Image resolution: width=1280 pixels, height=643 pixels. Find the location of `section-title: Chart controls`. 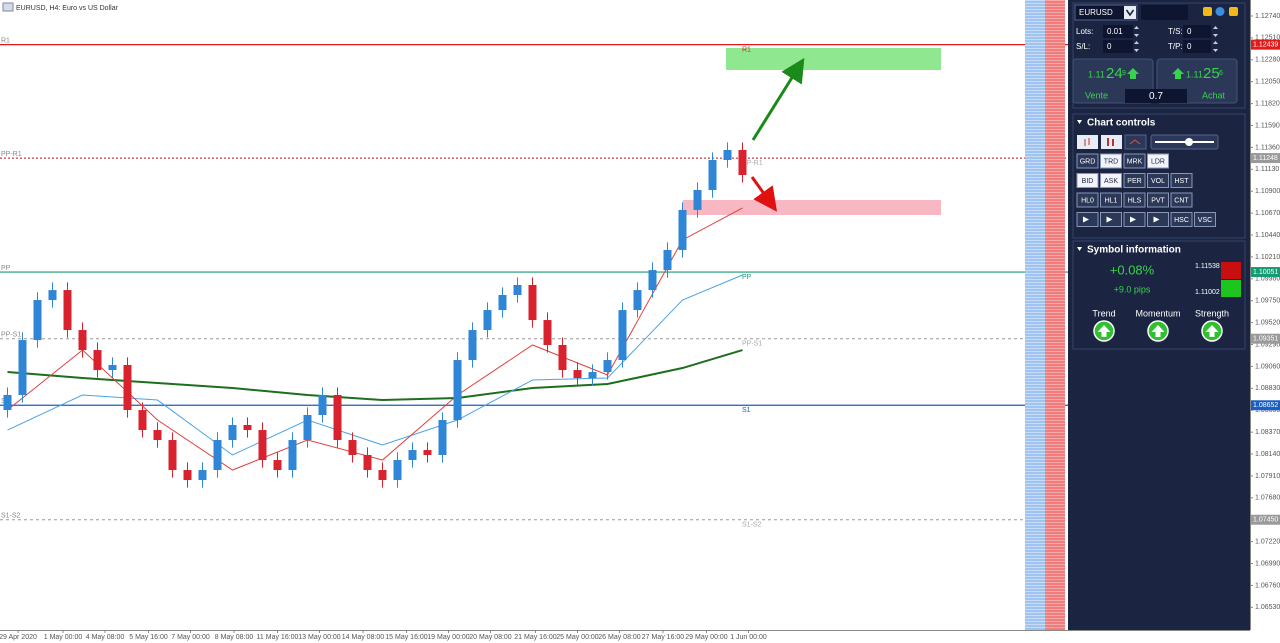

section-title: Chart controls is located at coordinates (1121, 123).